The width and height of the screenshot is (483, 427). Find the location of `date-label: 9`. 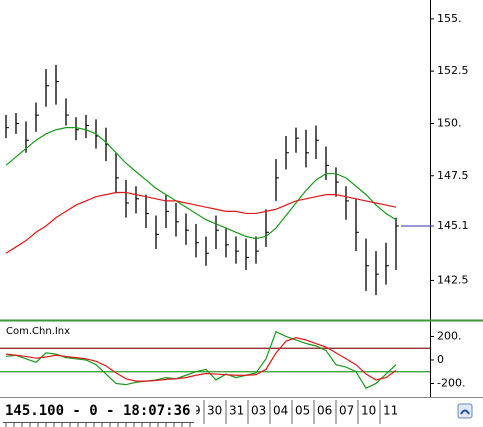

date-label: 9 is located at coordinates (197, 411).